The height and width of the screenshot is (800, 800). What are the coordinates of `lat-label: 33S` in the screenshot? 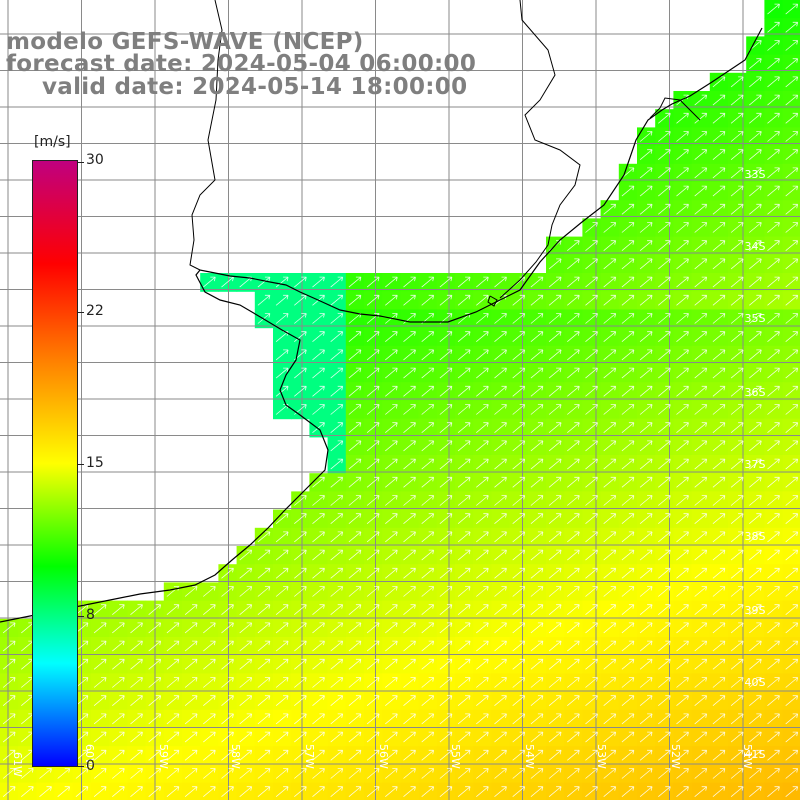 It's located at (755, 174).